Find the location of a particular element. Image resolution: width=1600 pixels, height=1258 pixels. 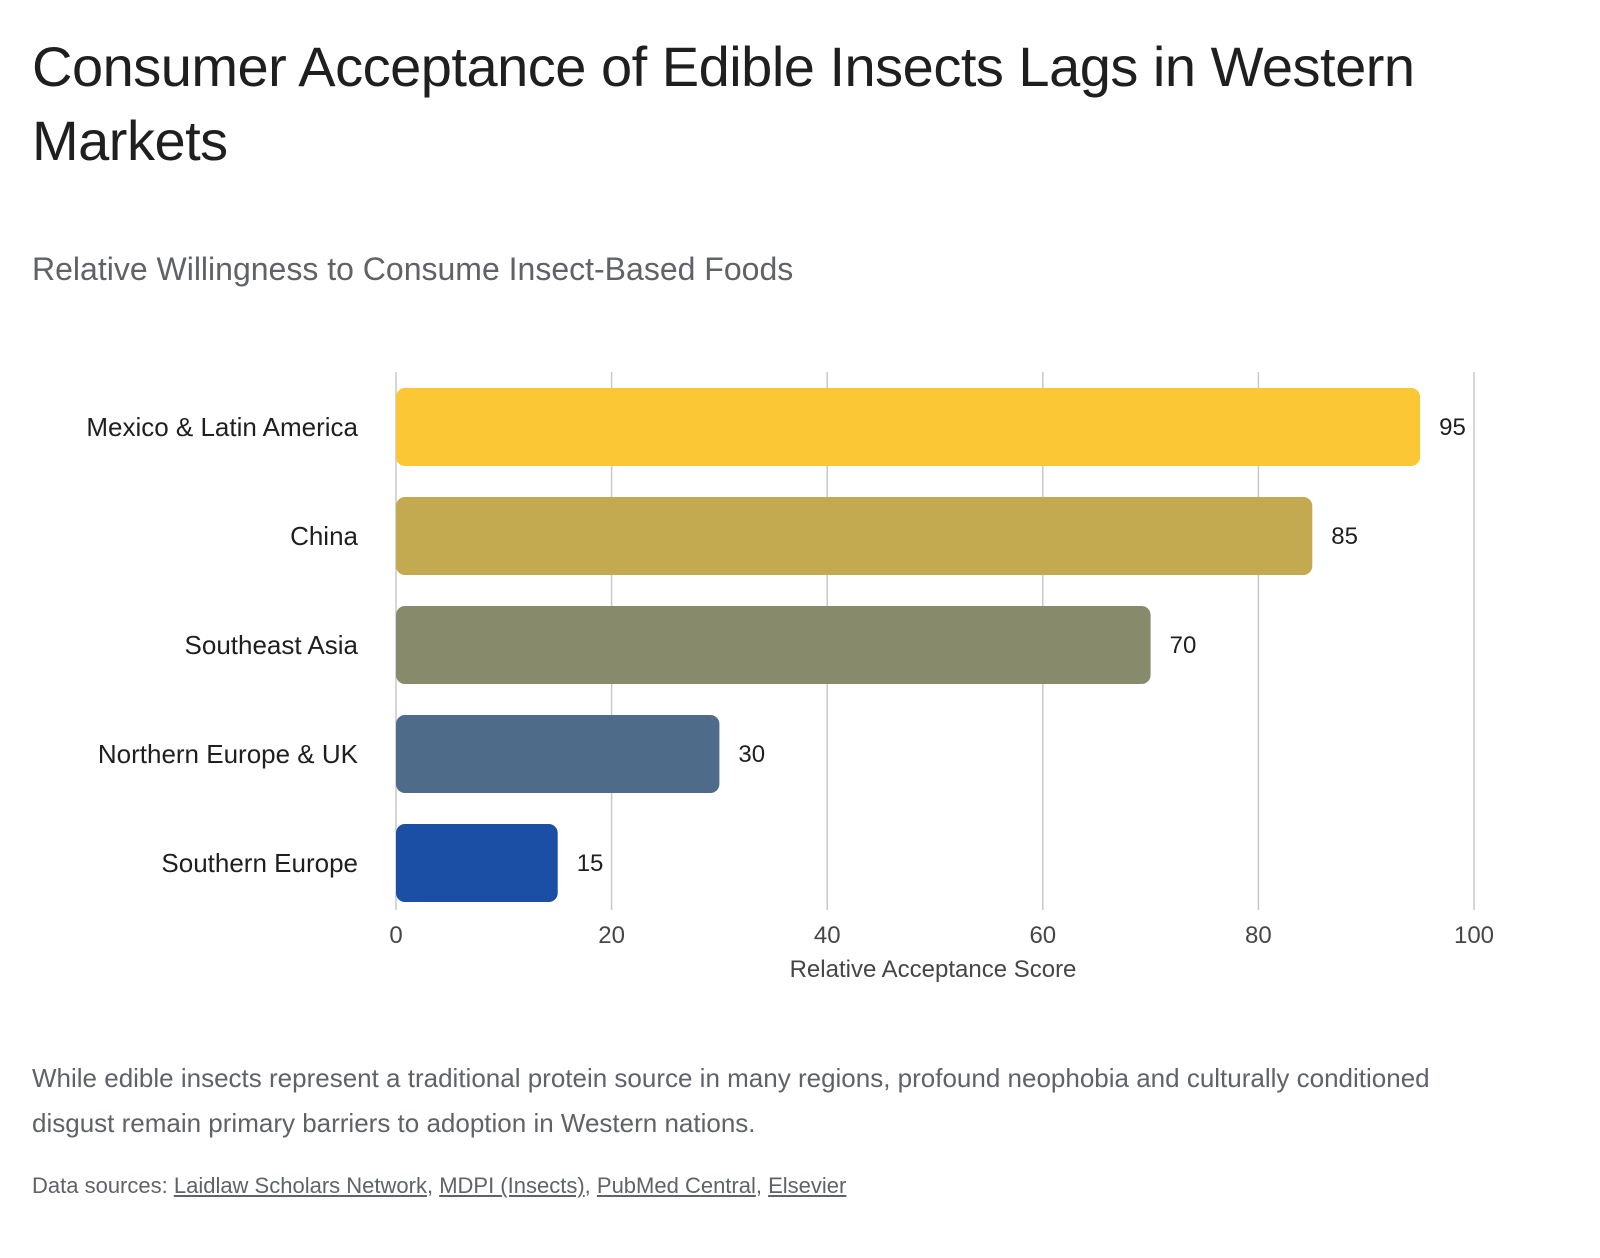

sources-prefix: Data sources: is located at coordinates (103, 1185).